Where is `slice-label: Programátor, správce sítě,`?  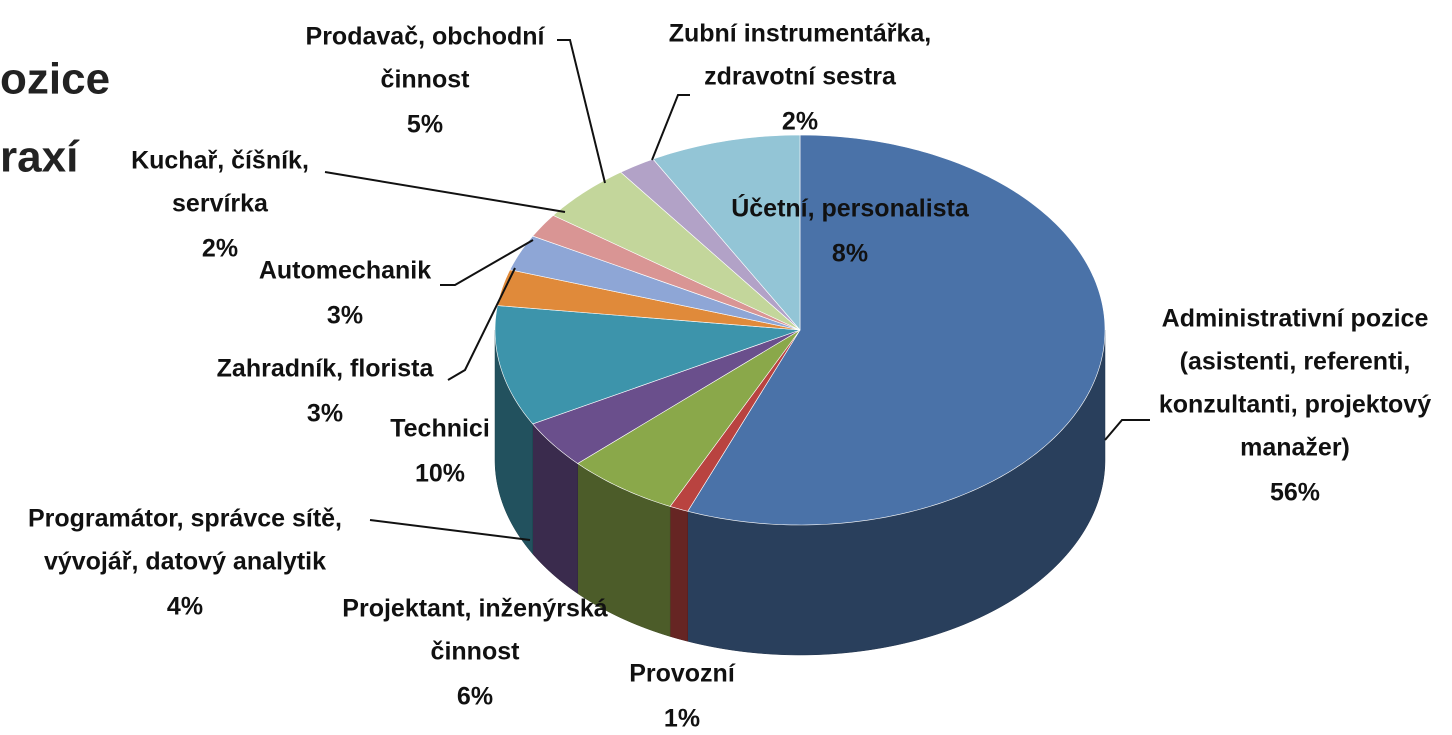
slice-label: Programátor, správce sítě, is located at coordinates (185, 519).